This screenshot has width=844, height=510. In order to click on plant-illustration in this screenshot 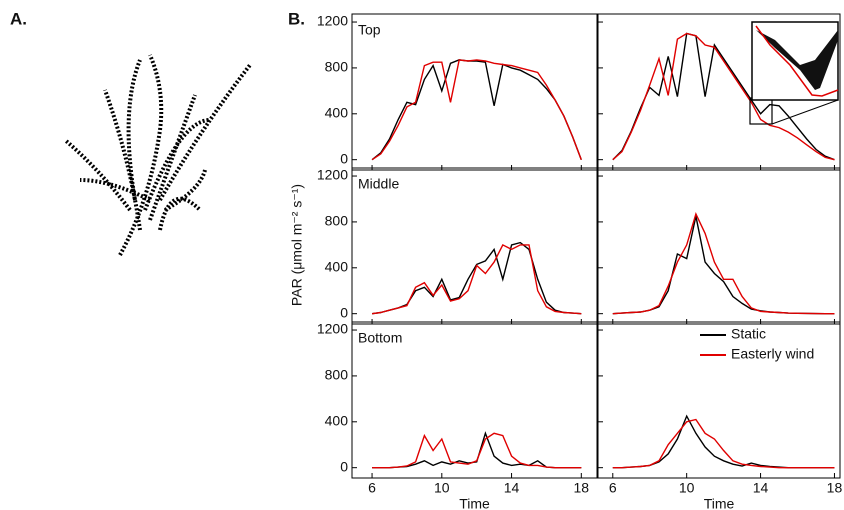, I will do `click(157, 155)`.